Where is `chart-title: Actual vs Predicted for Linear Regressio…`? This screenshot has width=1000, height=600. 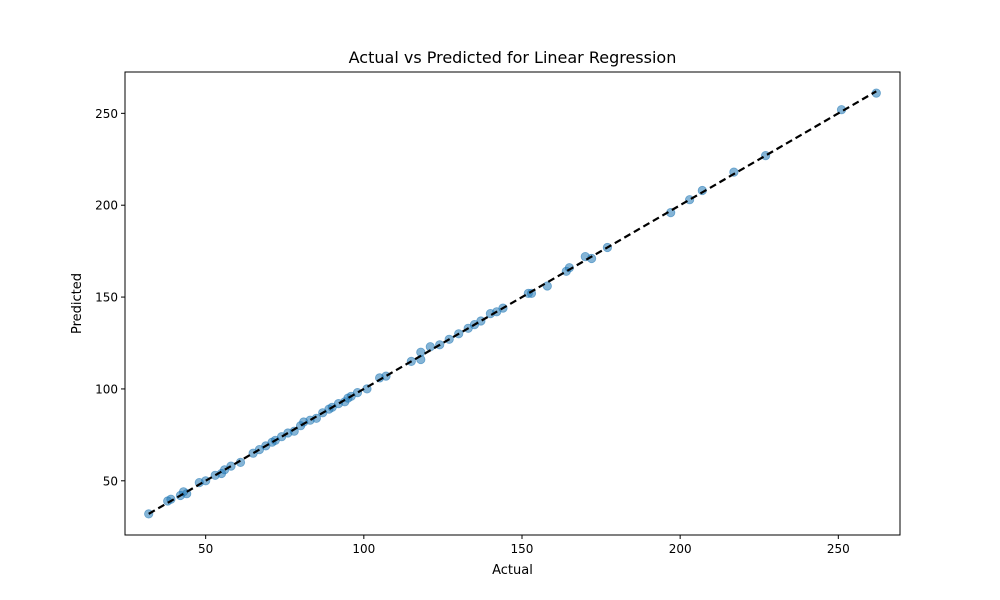 chart-title: Actual vs Predicted for Linear Regressio… is located at coordinates (513, 57).